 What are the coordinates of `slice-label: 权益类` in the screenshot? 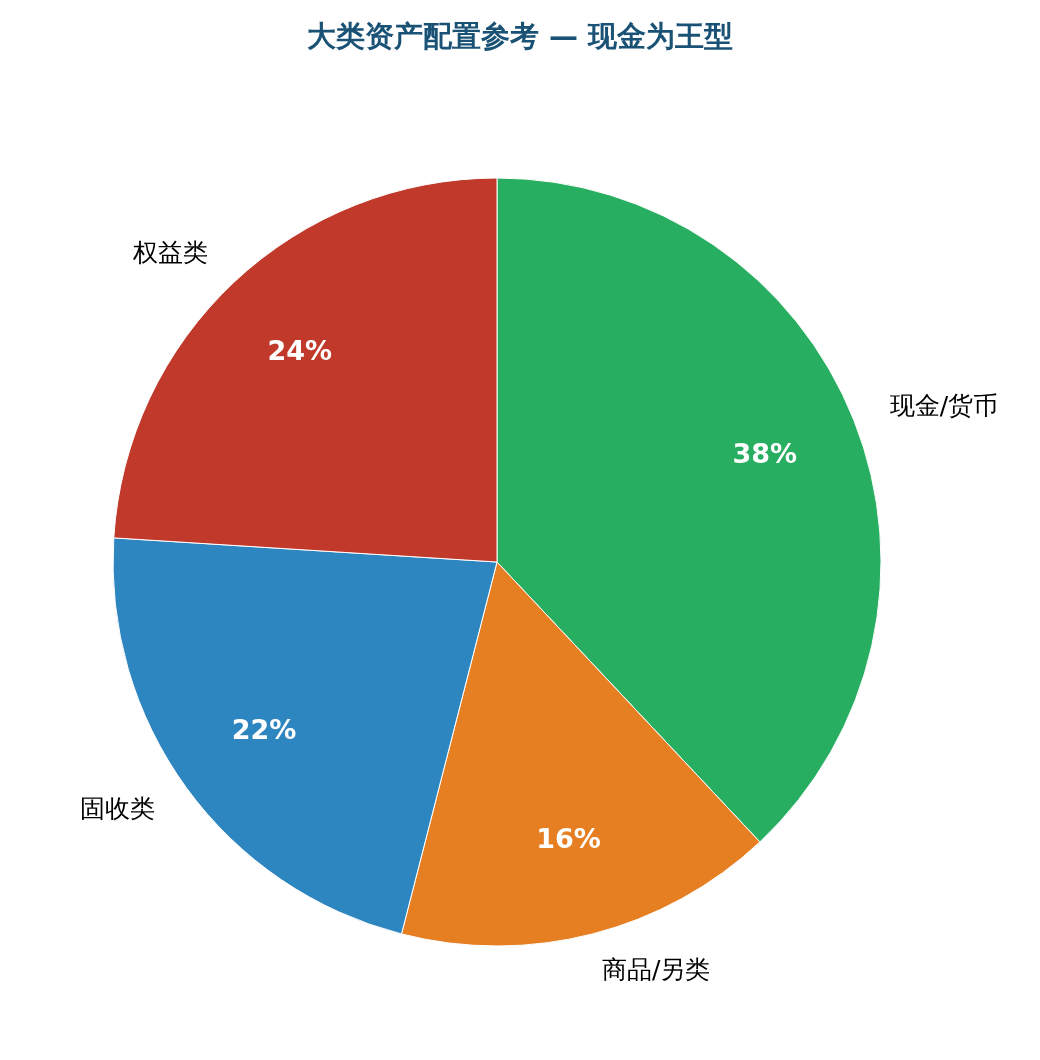 It's located at (169, 253).